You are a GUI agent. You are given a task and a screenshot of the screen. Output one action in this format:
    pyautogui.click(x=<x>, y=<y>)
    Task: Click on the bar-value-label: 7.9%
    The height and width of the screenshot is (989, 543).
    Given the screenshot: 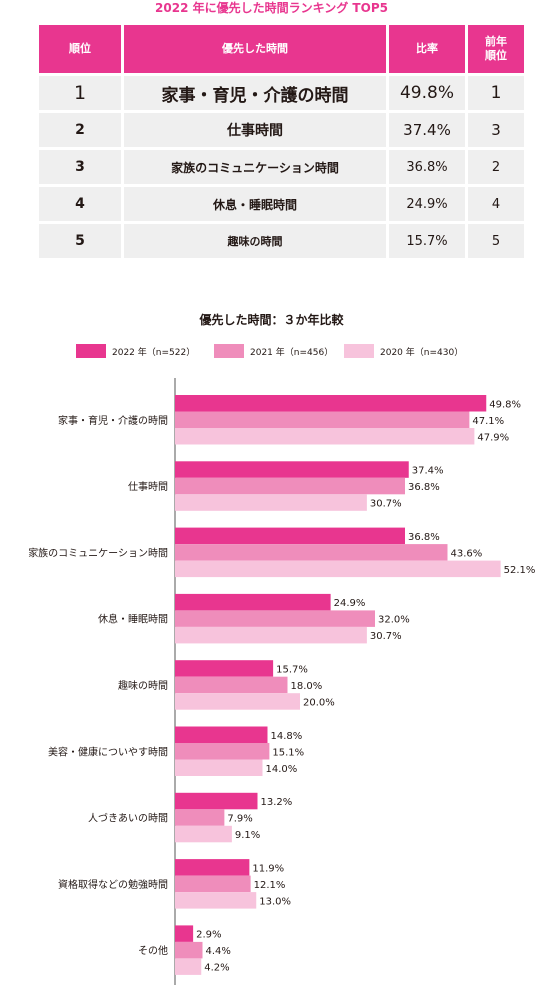 What is the action you would take?
    pyautogui.click(x=239, y=819)
    